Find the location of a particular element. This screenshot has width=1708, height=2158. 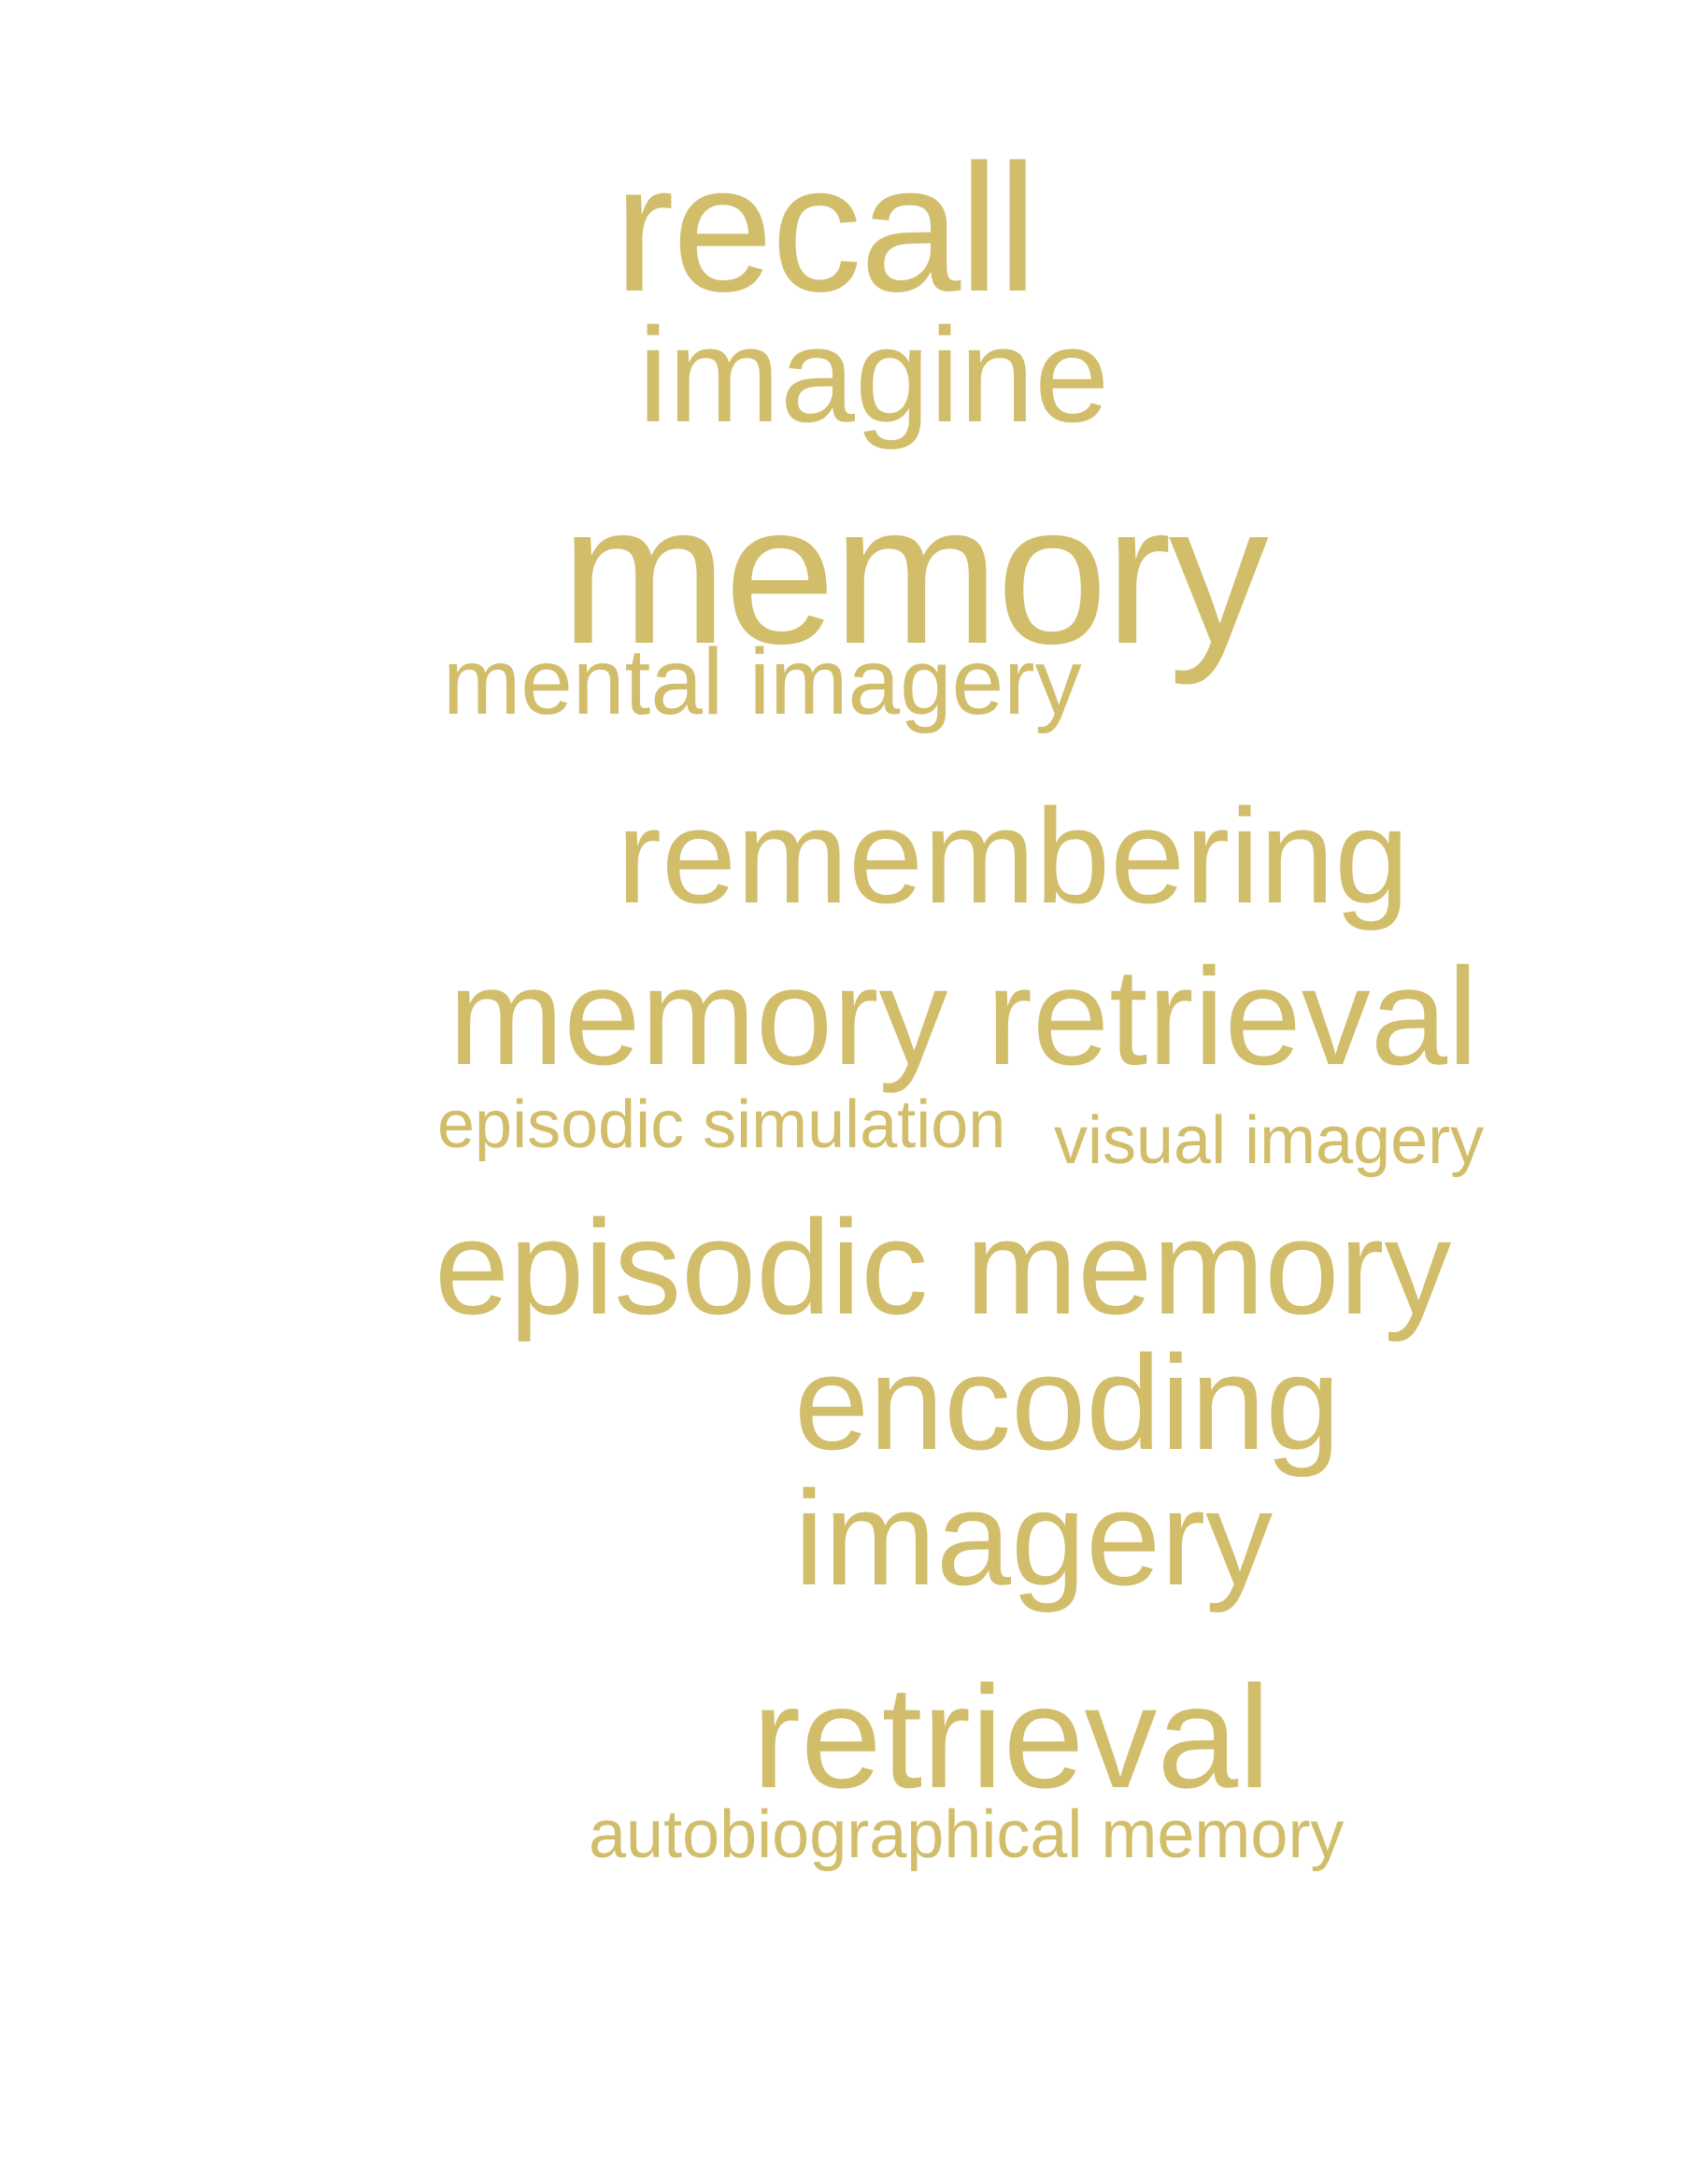

word-retrieval: retrieval is located at coordinates (1012, 1737).